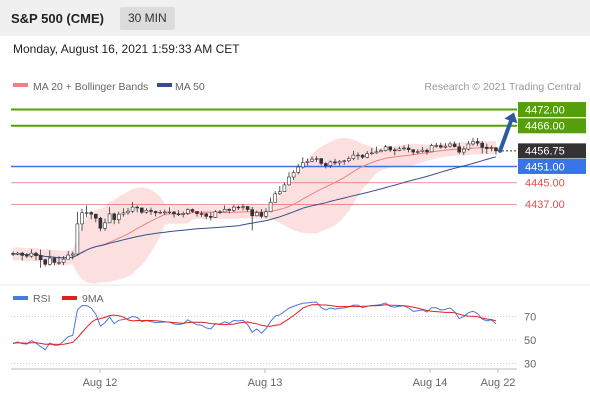 This screenshot has height=400, width=590. I want to click on bollinger-legend-swatch, so click(20, 85).